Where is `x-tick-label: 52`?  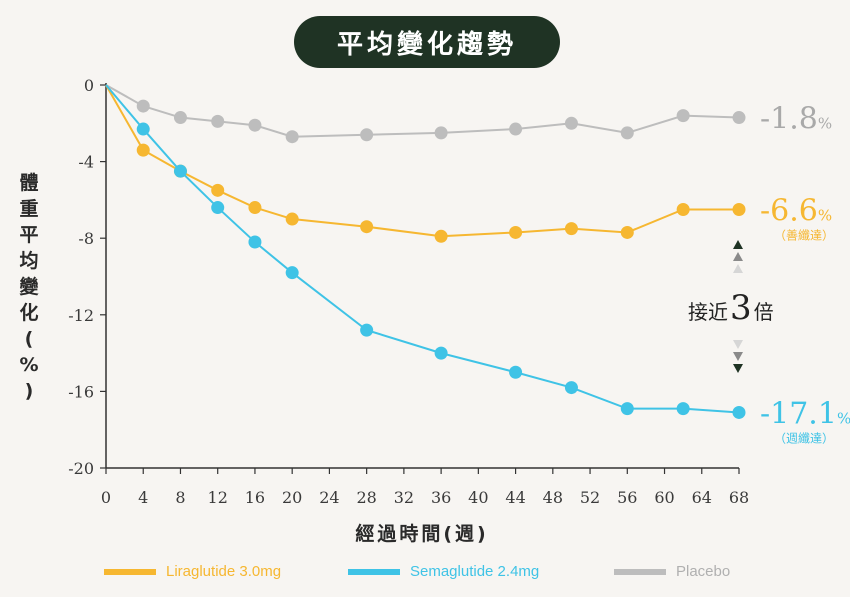
x-tick-label: 52 is located at coordinates (590, 497).